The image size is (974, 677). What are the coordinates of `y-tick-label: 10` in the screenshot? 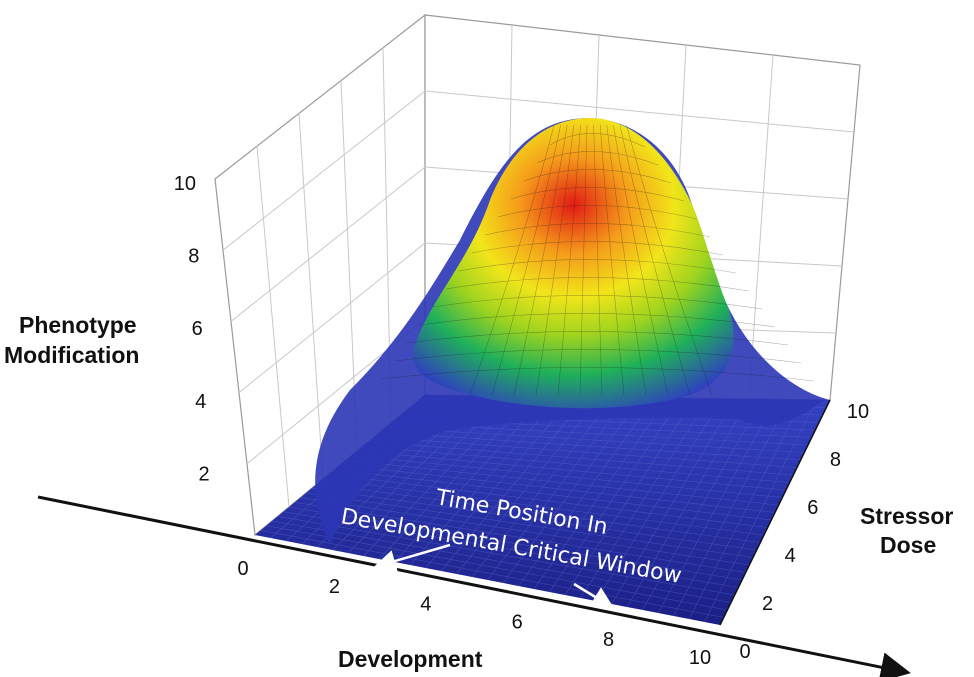 It's located at (858, 412).